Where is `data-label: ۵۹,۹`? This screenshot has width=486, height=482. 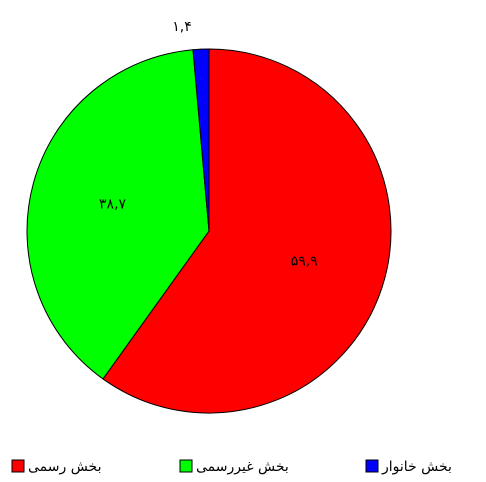
data-label: ۵۹,۹ is located at coordinates (304, 262).